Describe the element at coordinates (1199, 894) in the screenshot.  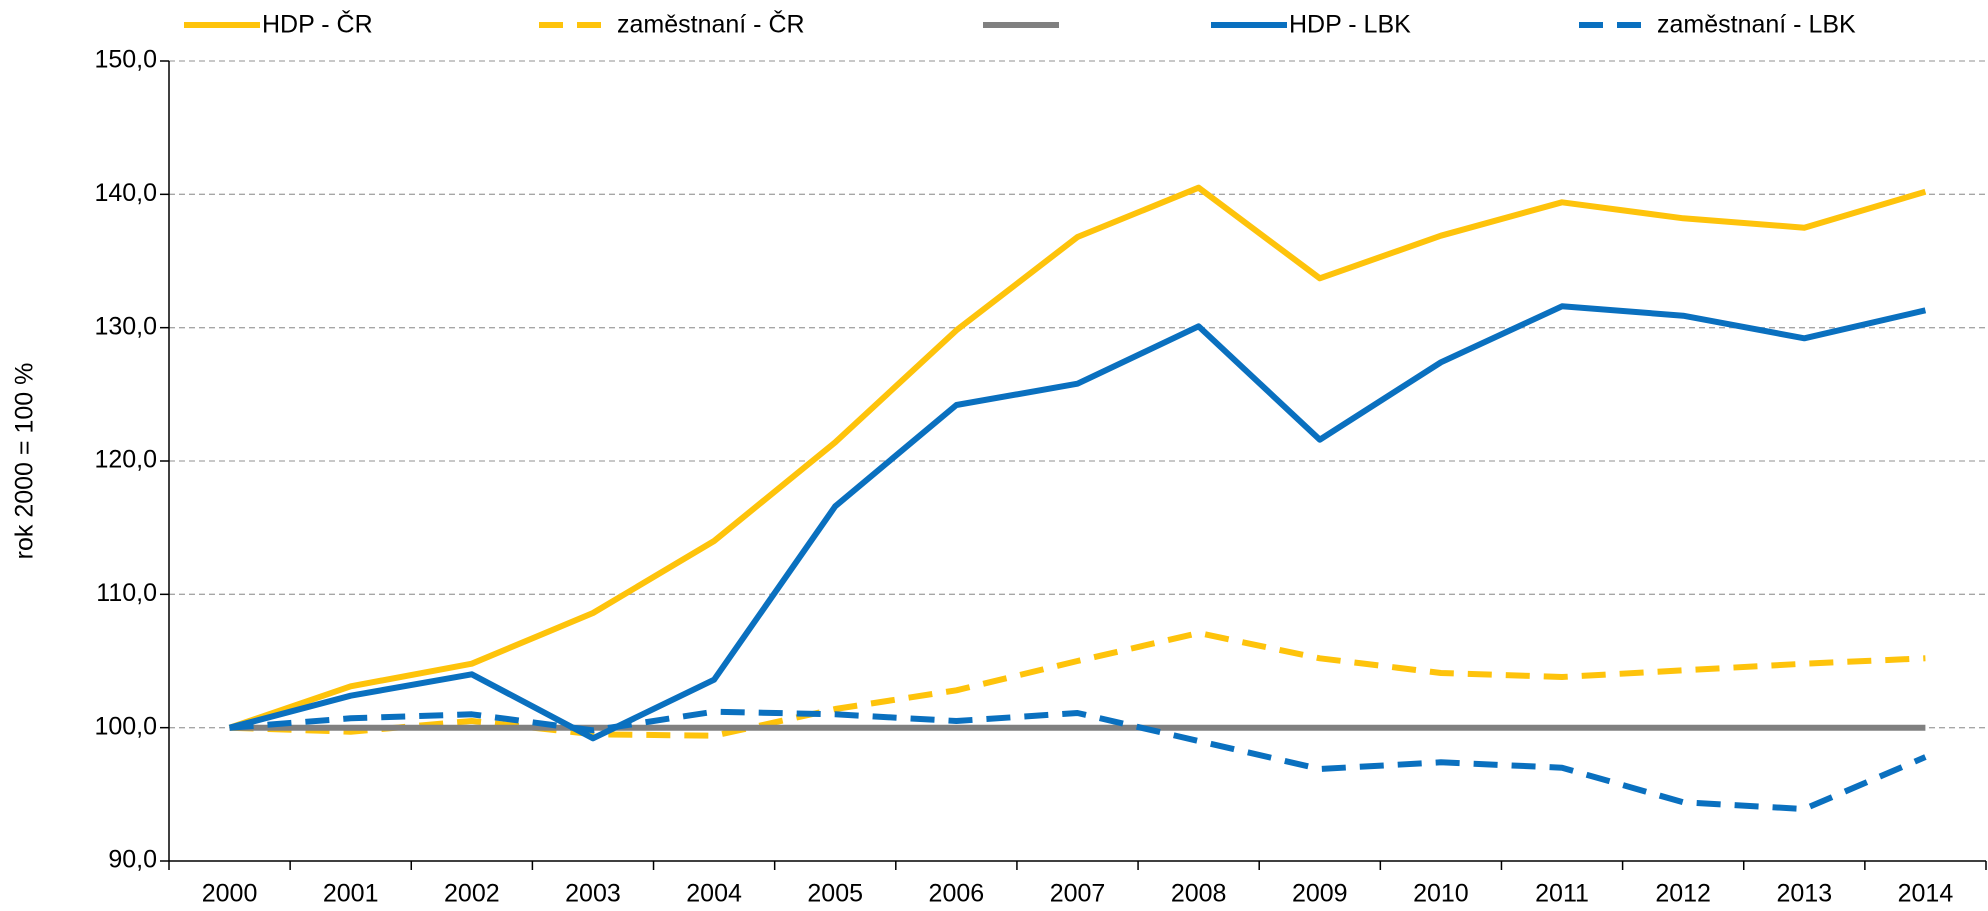
I see `x-tick-label: 2008` at that location.